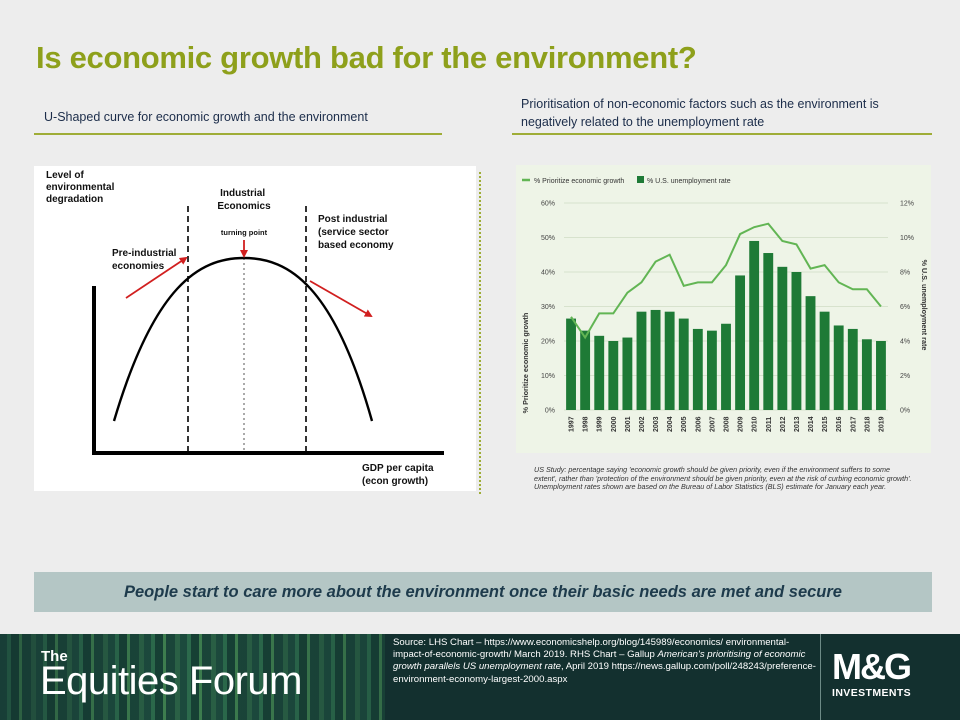 This screenshot has width=960, height=720. What do you see at coordinates (797, 424) in the screenshot?
I see `x-tick-label: 2013` at bounding box center [797, 424].